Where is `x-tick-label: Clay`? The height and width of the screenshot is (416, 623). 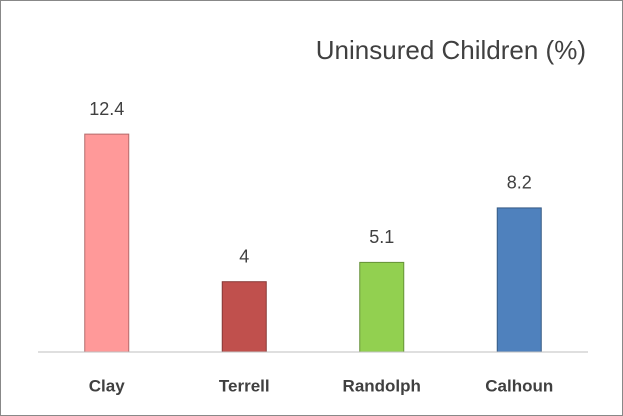 x-tick-label: Clay is located at coordinates (107, 385).